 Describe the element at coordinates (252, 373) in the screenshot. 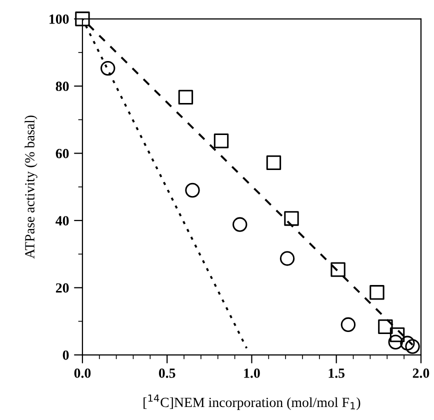

I see `x-tick-label: 1.0` at that location.